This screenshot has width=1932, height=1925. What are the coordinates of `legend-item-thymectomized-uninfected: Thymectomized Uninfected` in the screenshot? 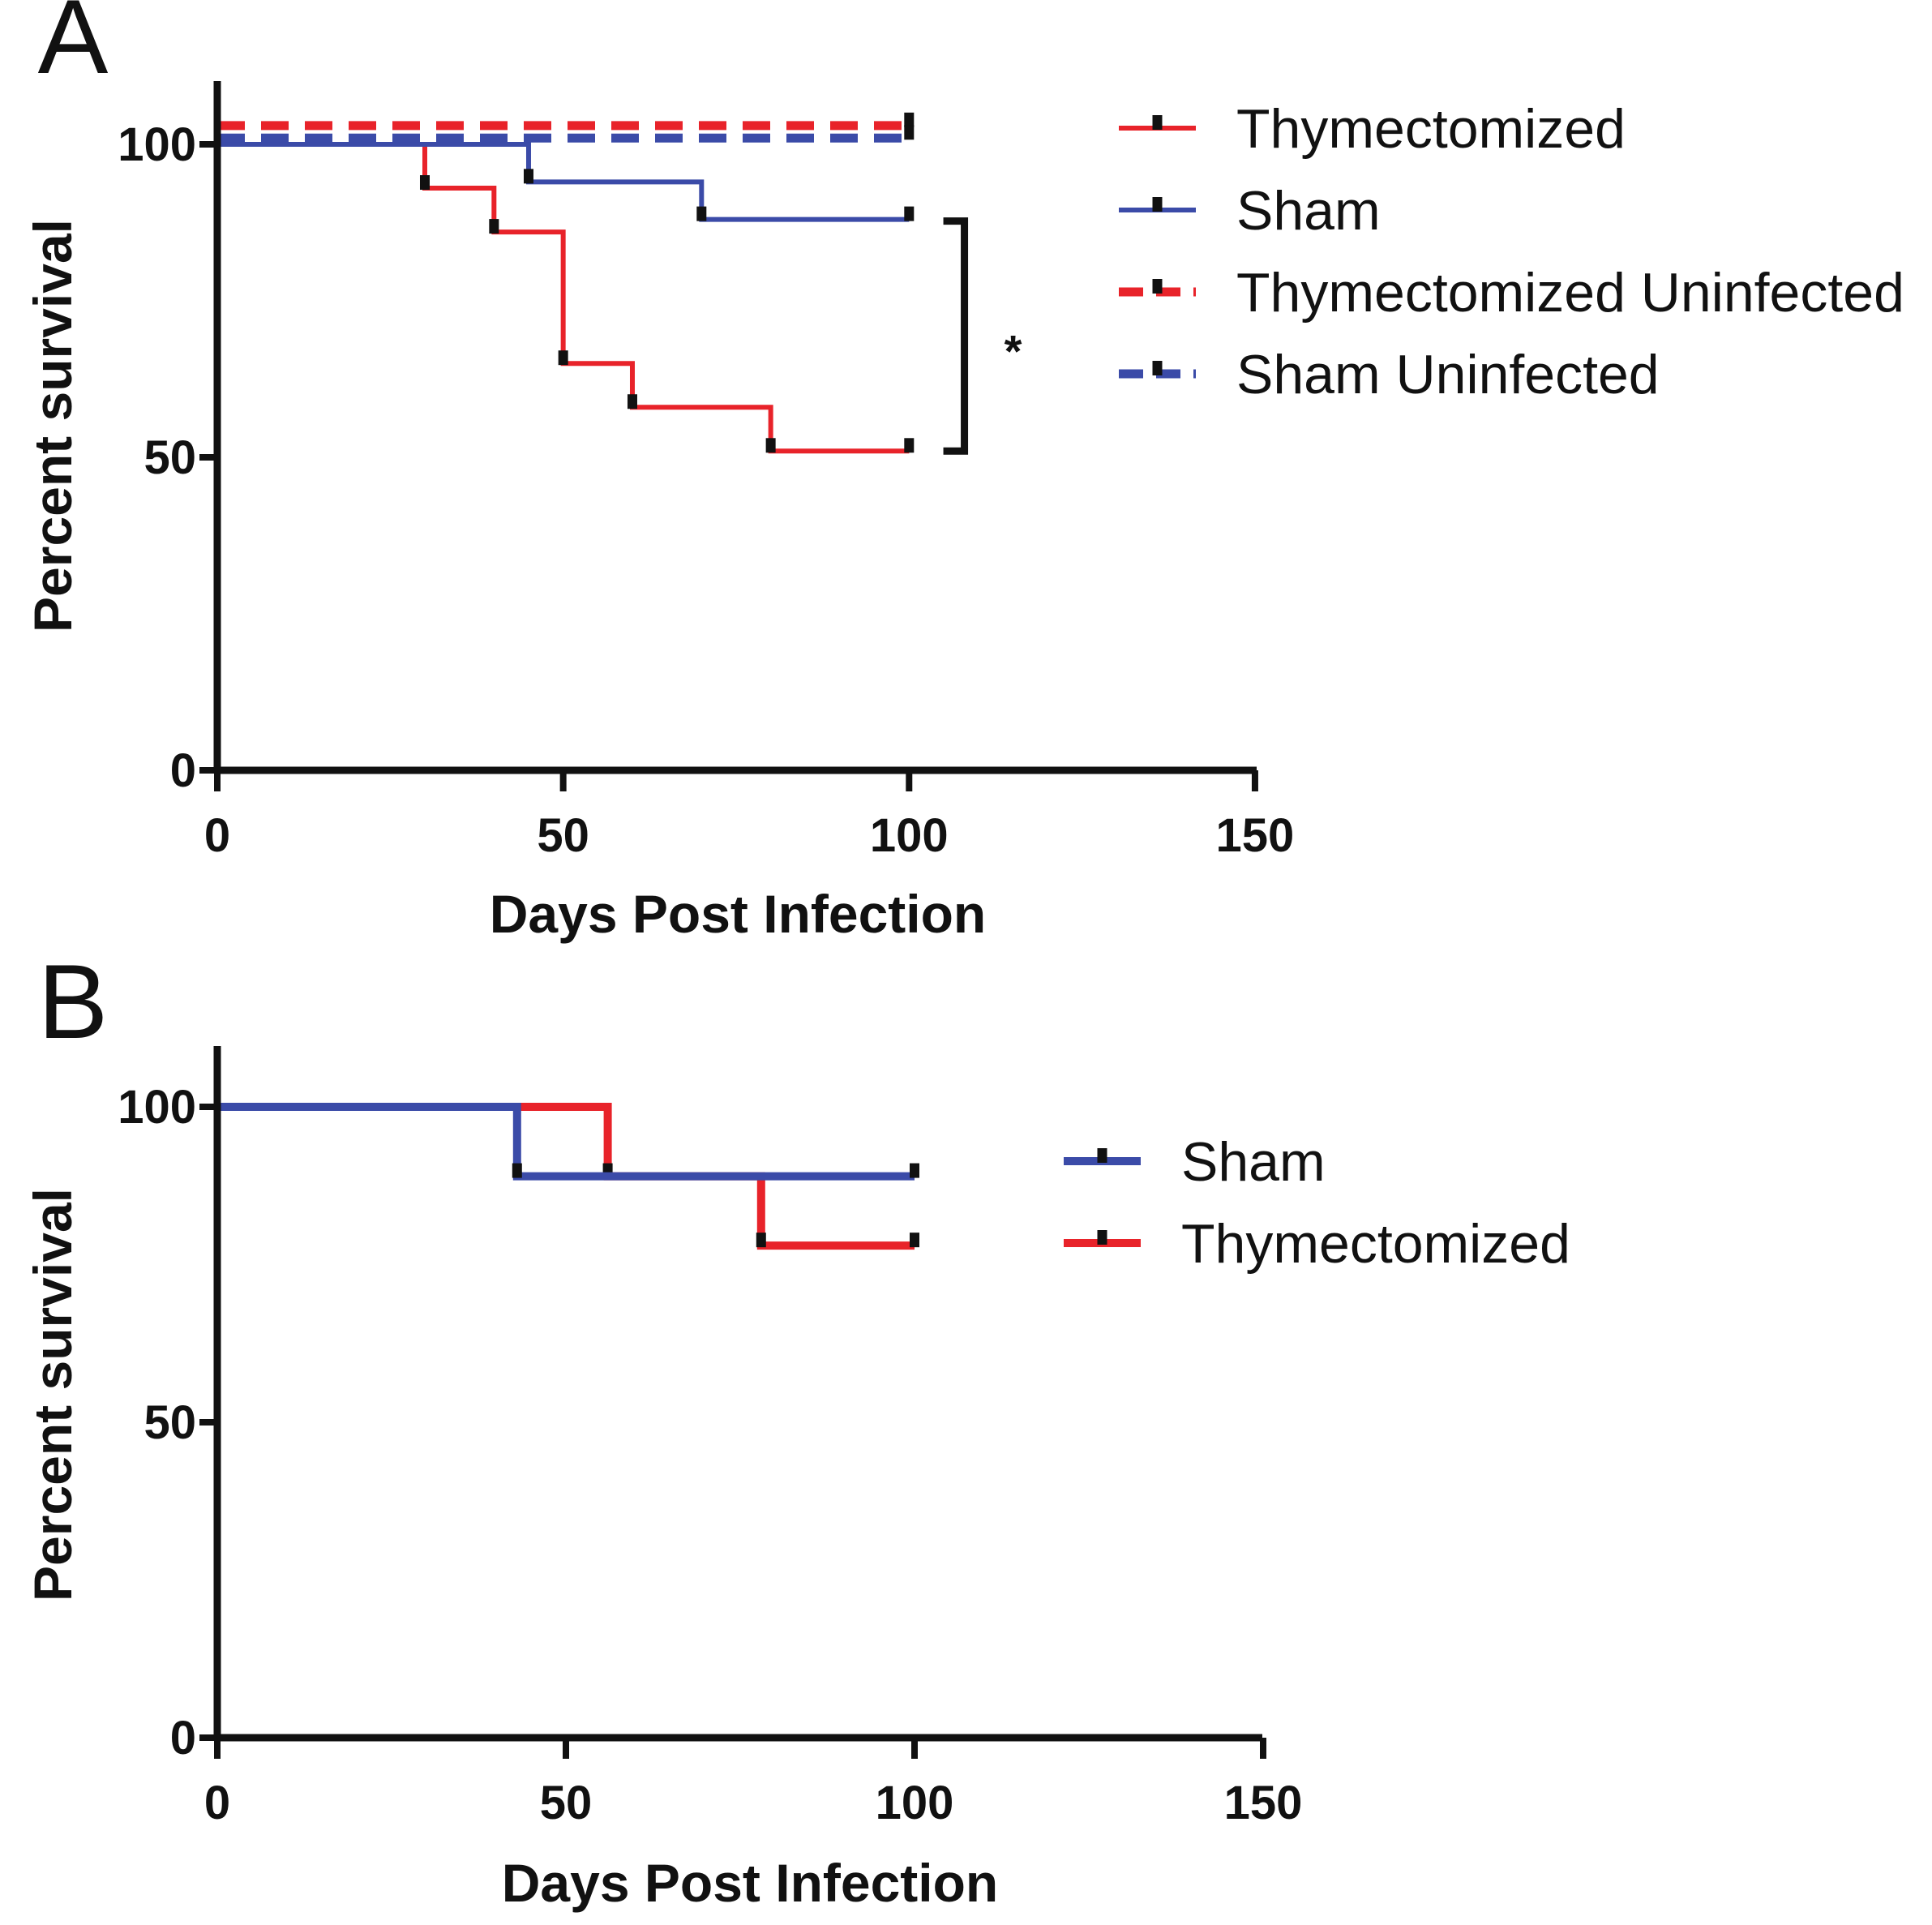 It's located at (1511, 293).